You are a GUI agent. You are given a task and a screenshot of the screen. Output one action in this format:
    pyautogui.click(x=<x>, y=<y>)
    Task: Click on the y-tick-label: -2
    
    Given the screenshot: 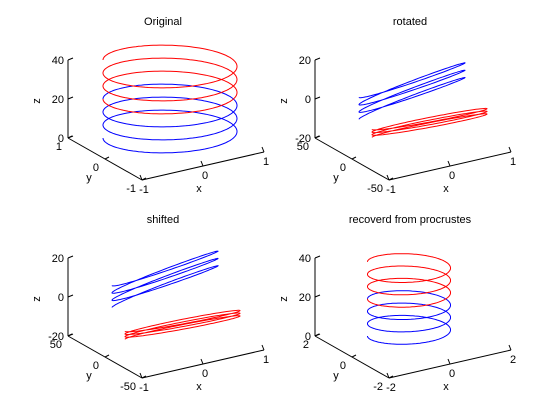 What is the action you would take?
    pyautogui.click(x=378, y=387)
    